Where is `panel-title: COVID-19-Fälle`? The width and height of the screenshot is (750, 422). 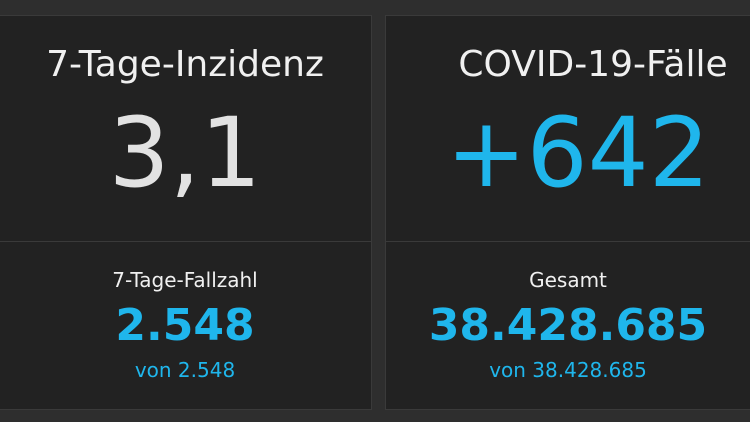 panel-title: COVID-19-Fälle is located at coordinates (593, 64).